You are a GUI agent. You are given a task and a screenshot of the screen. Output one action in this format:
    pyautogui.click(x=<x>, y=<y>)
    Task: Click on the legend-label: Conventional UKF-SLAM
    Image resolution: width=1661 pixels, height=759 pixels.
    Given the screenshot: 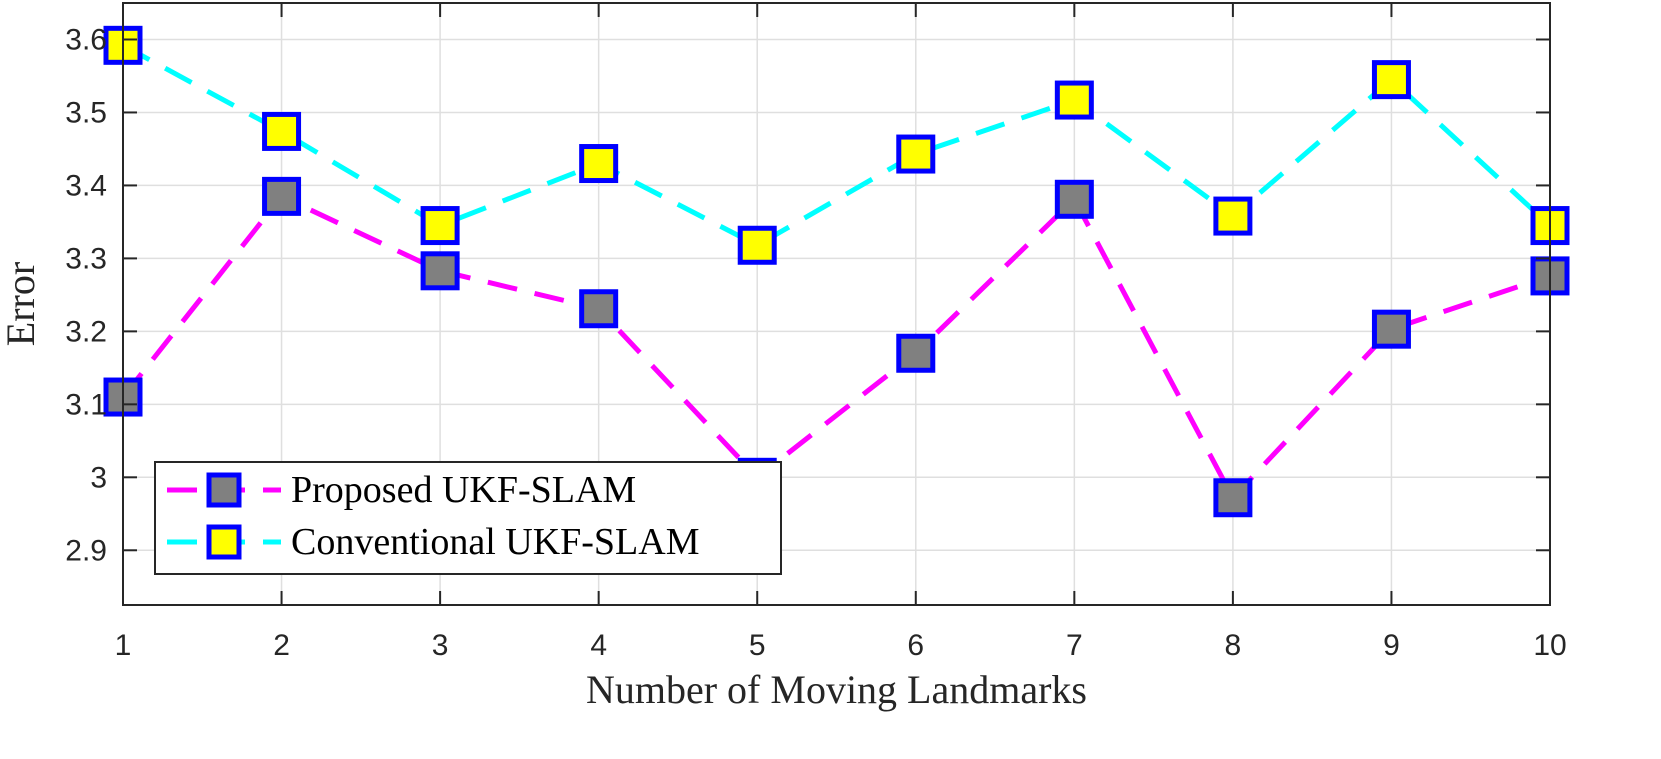 What is the action you would take?
    pyautogui.click(x=495, y=542)
    